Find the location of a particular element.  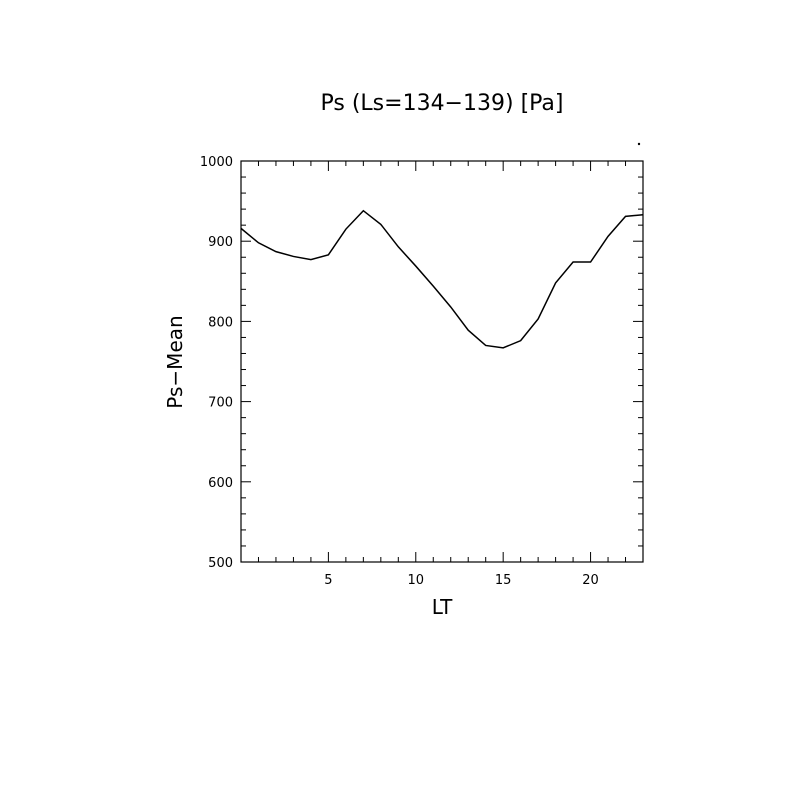

x-tick-label: 15 is located at coordinates (503, 580).